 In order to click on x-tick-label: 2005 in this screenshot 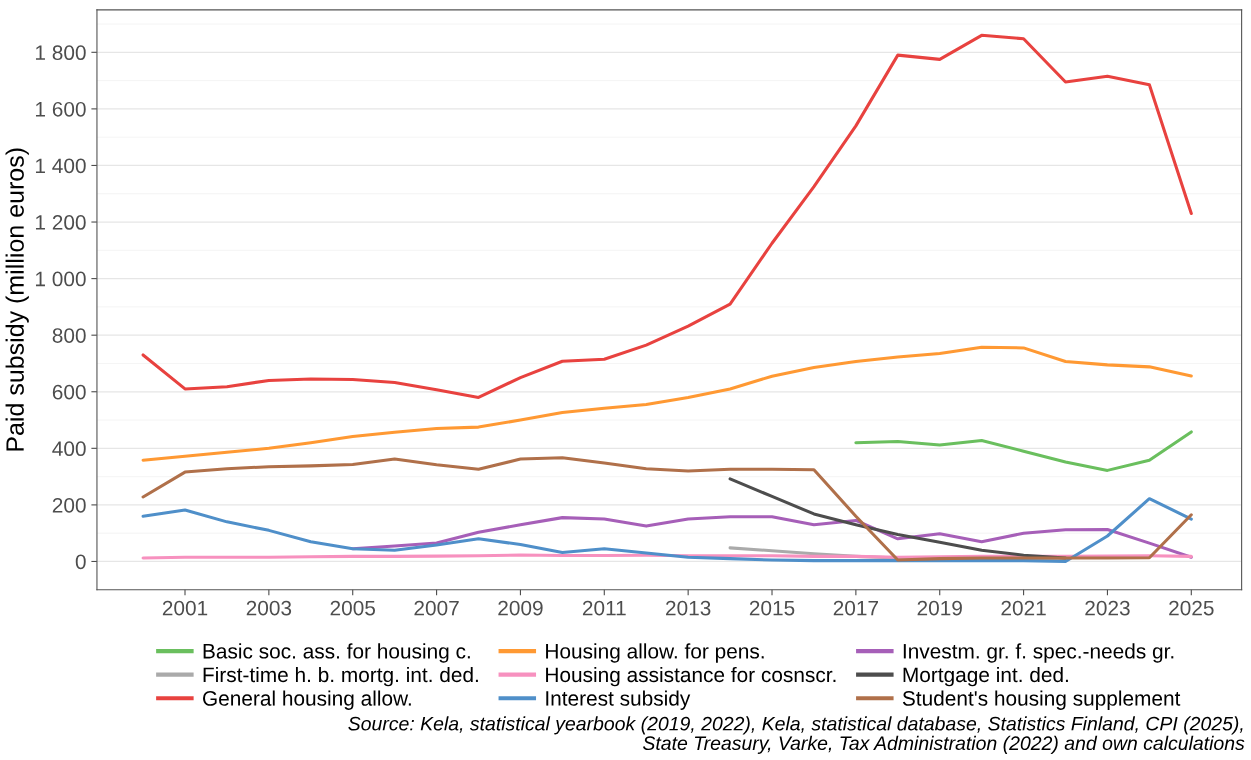, I will do `click(353, 608)`.